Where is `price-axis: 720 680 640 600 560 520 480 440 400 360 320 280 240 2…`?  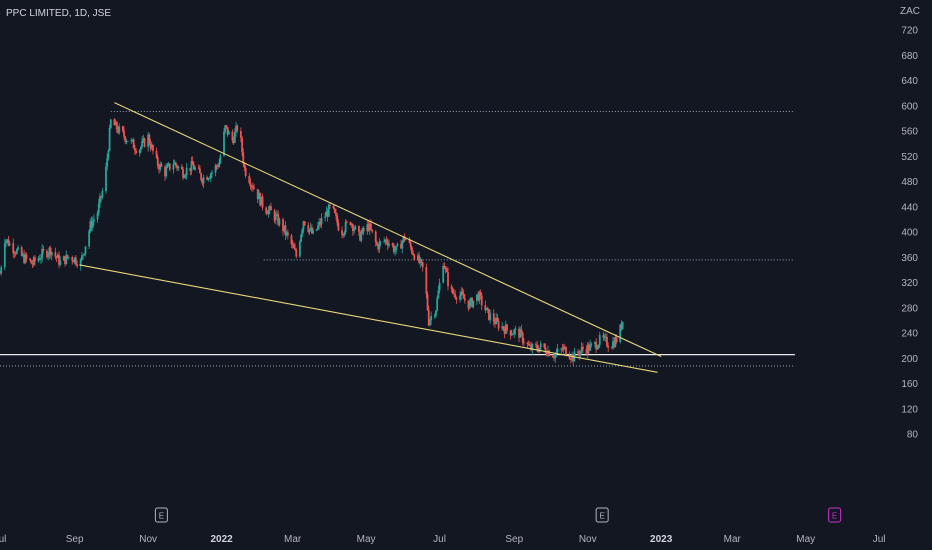 price-axis: 720 680 640 600 560 520 480 440 400 360 320 280 240 2… is located at coordinates (909, 233).